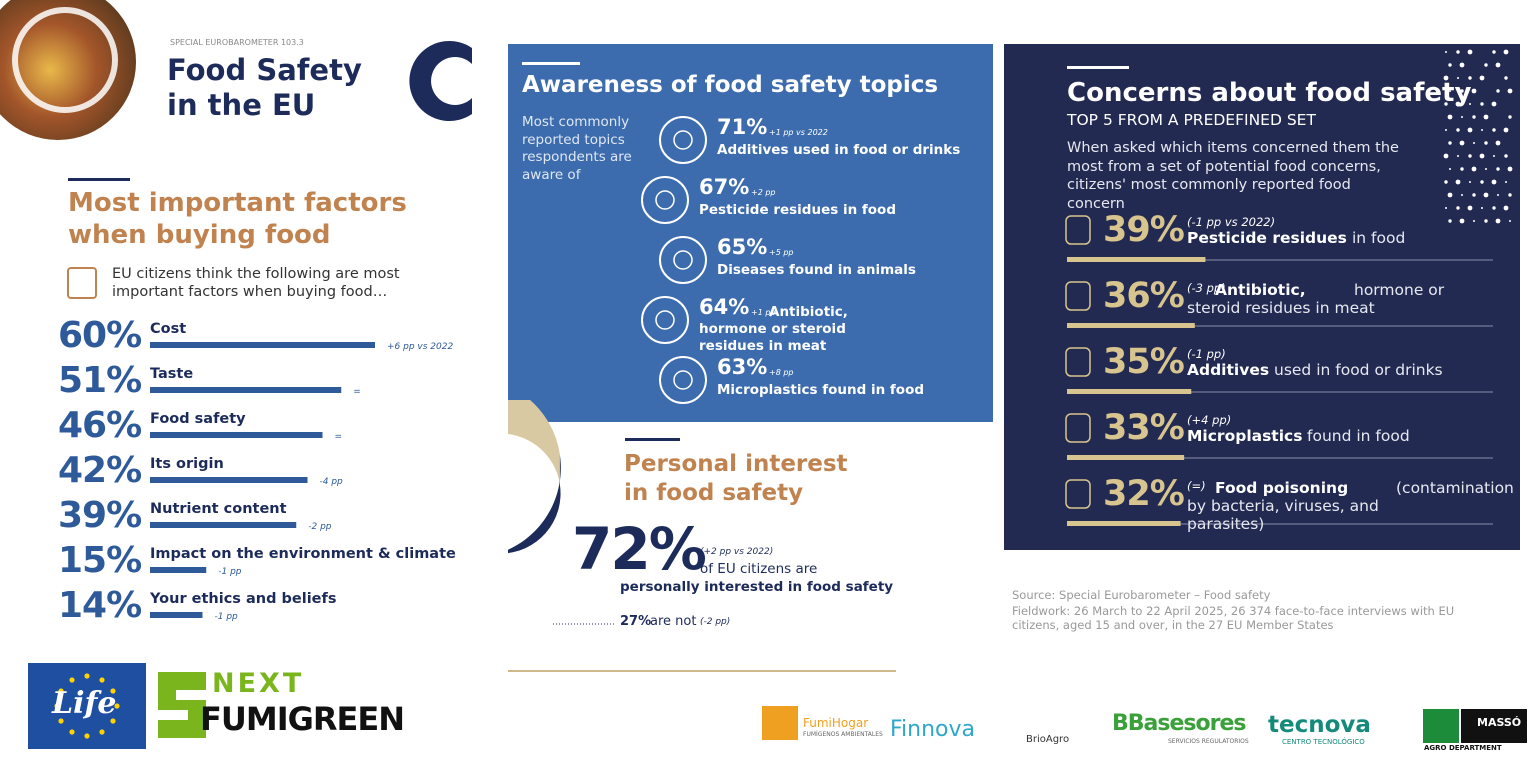 The image size is (1536, 768). What do you see at coordinates (243, 599) in the screenshot?
I see `factor-name: Your ethics and beliefs` at bounding box center [243, 599].